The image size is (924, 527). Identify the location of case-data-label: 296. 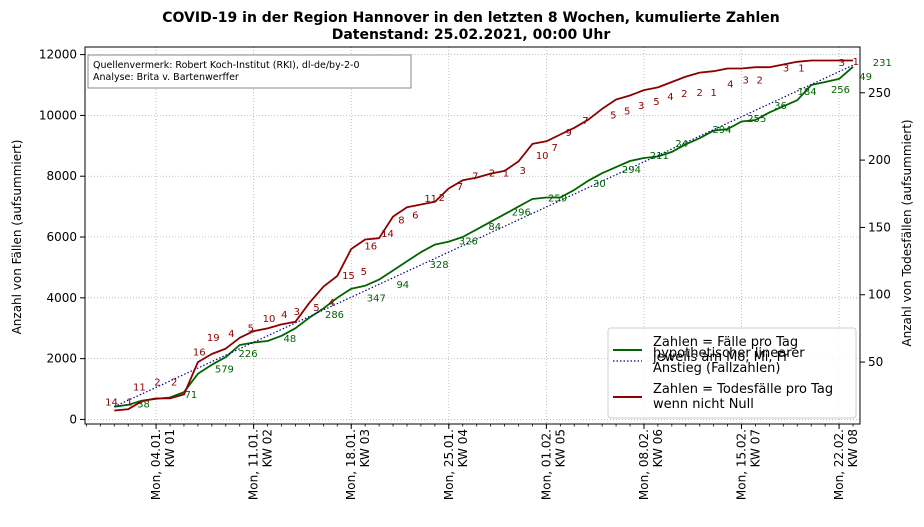
(521, 212).